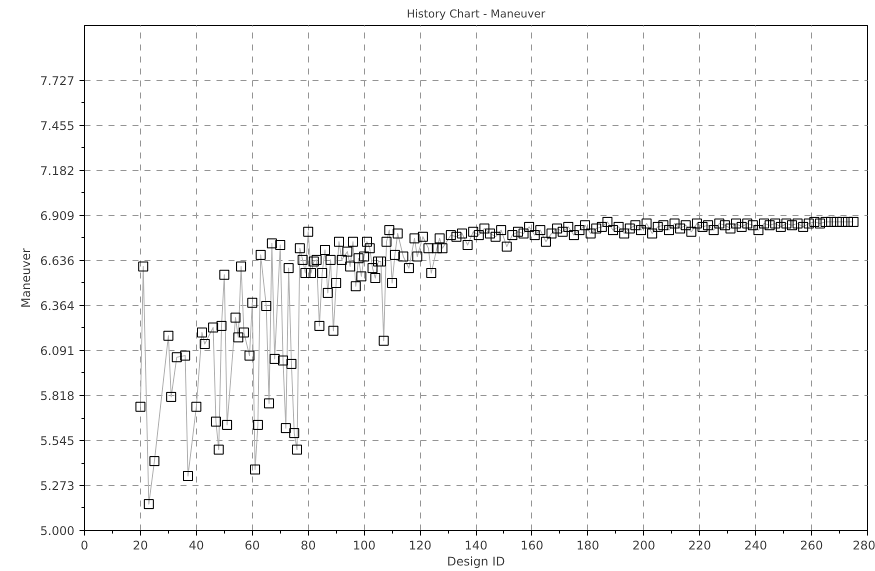 The height and width of the screenshot is (571, 875). What do you see at coordinates (532, 545) in the screenshot?
I see `x-tick-label: 160` at bounding box center [532, 545].